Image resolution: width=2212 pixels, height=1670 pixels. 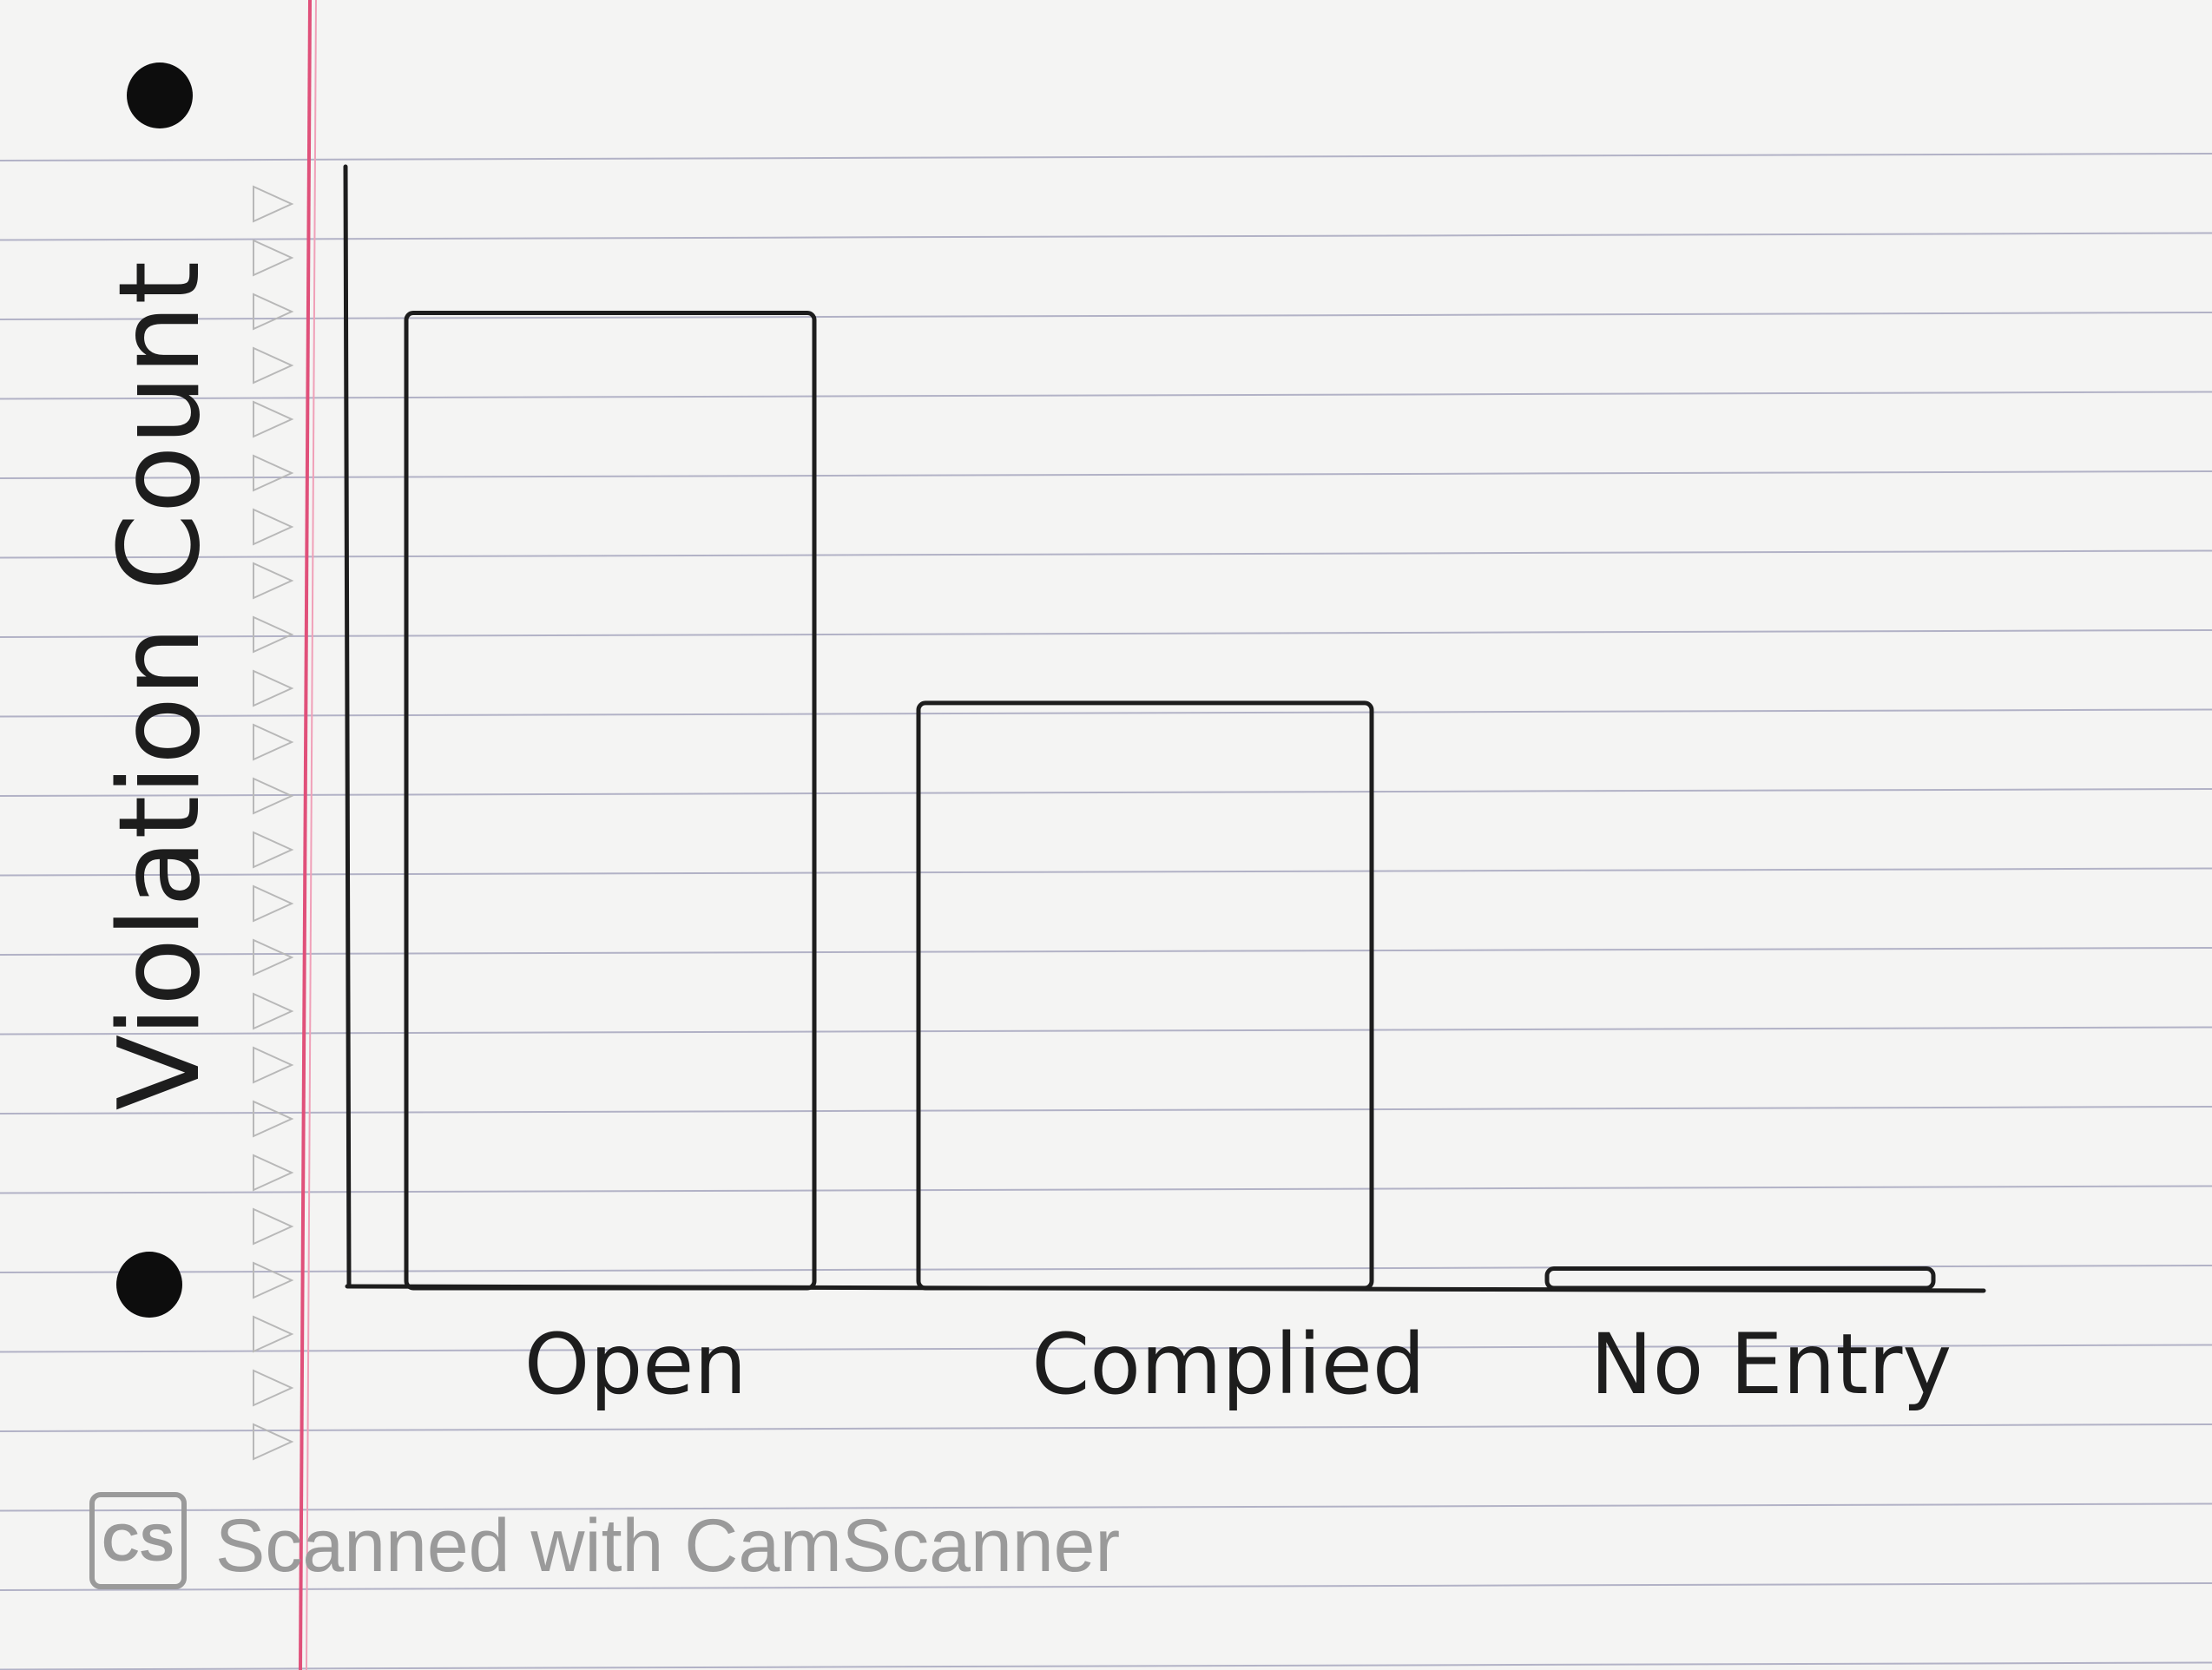 I want to click on y-axis-label: Violation Count, so click(x=160, y=686).